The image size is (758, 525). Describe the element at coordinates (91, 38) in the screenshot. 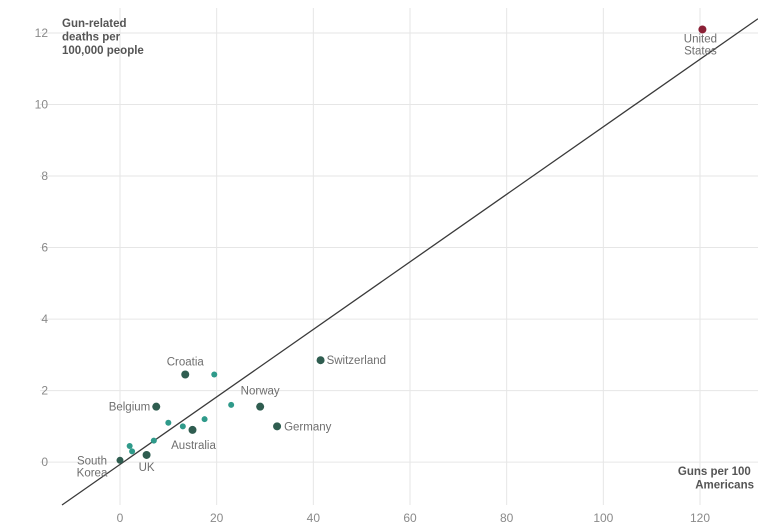

I see `y-axis-title-line-2: deaths per` at that location.